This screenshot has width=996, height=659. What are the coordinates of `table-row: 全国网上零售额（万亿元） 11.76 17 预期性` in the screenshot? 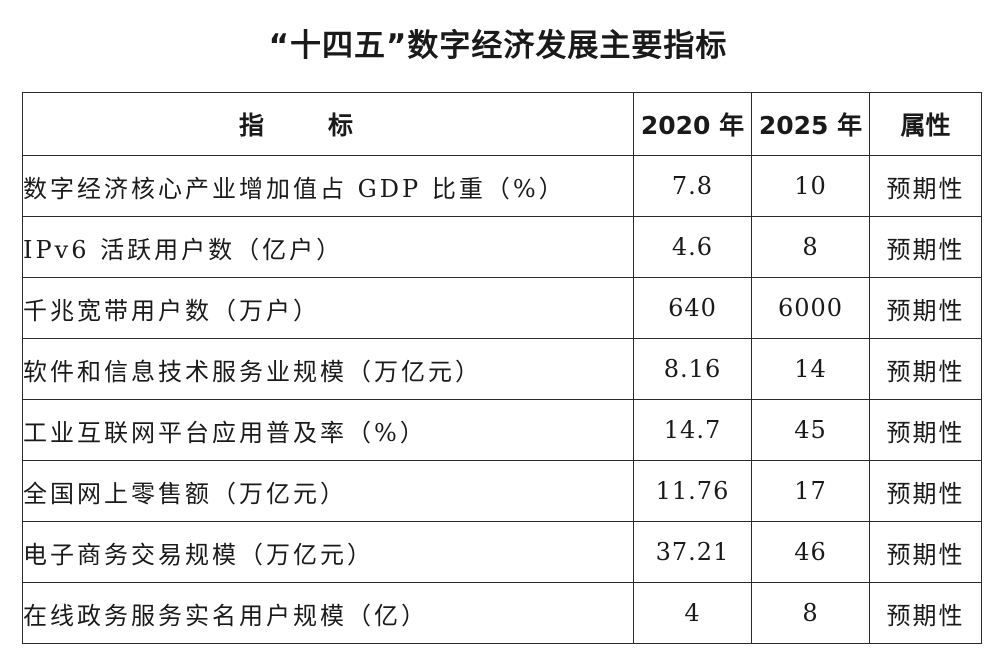 It's located at (502, 491).